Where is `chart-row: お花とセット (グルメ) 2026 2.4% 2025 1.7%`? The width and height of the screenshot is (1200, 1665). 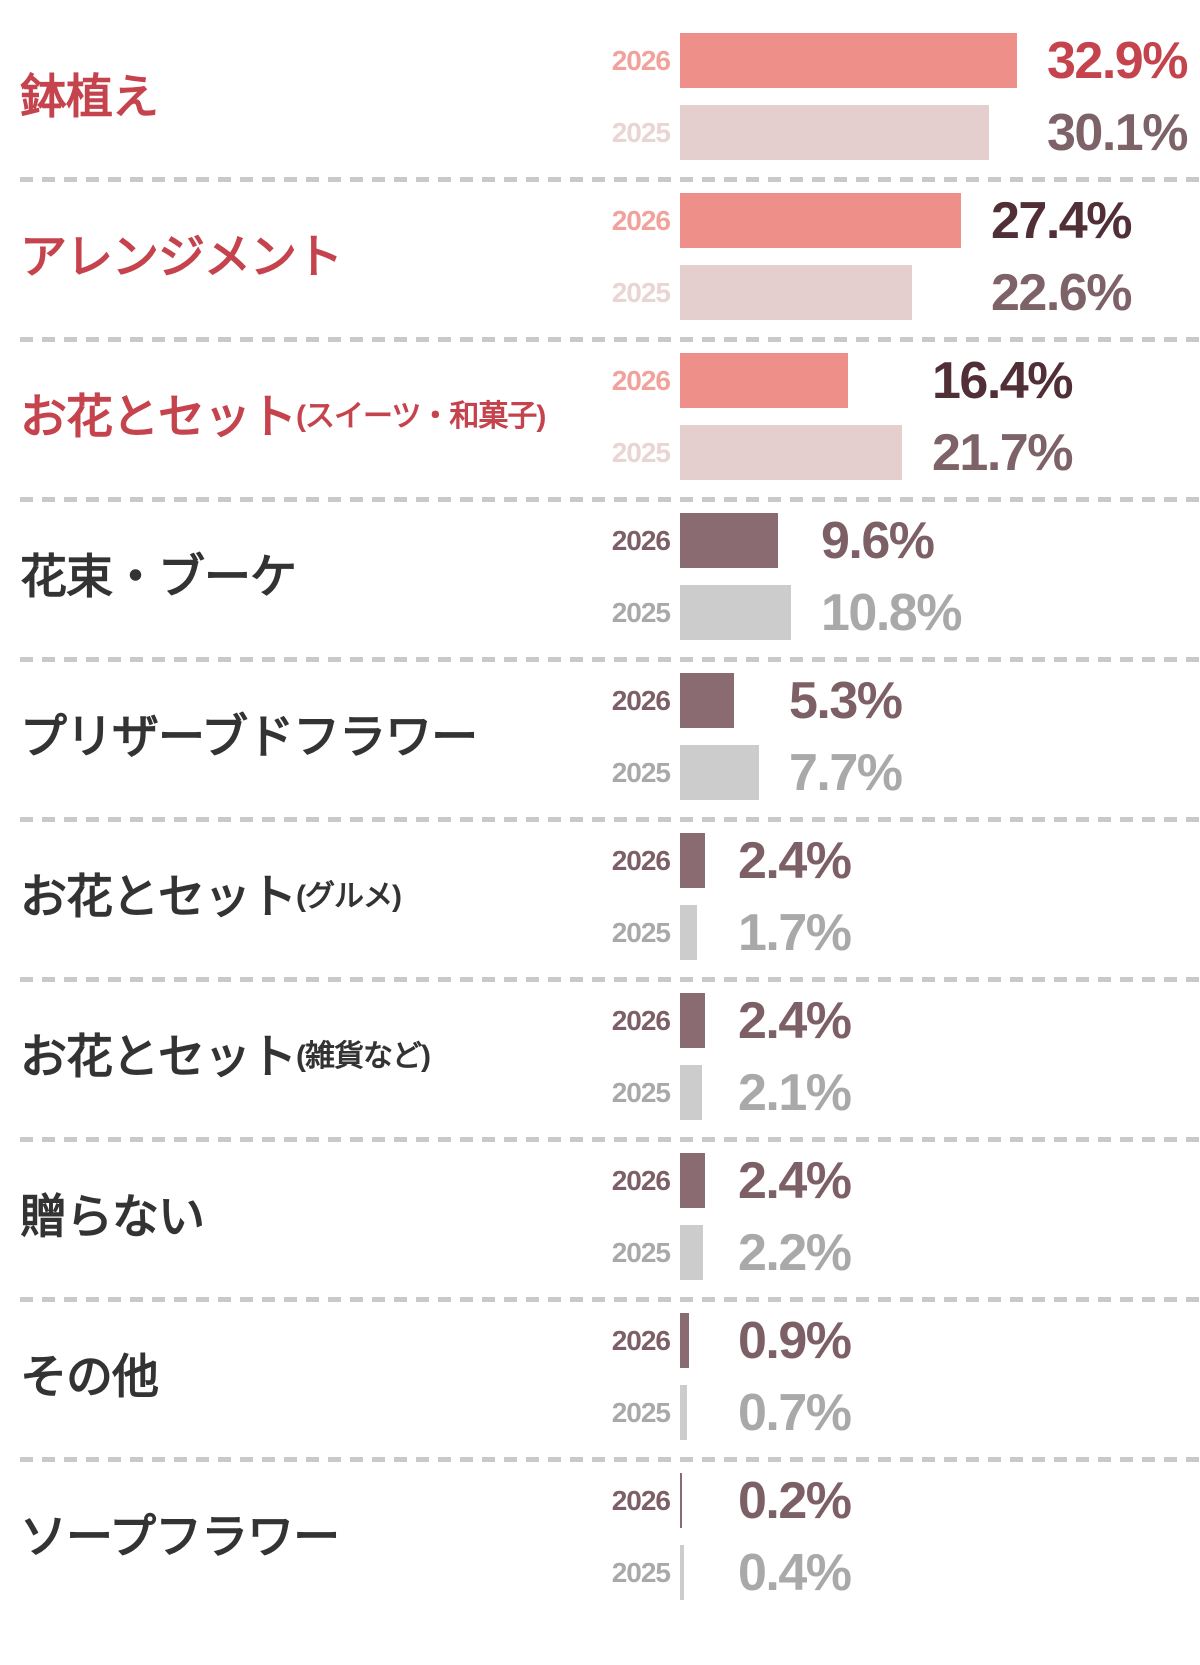
chart-row: お花とセット (グルメ) 2026 2.4% 2025 1.7% is located at coordinates (600, 896).